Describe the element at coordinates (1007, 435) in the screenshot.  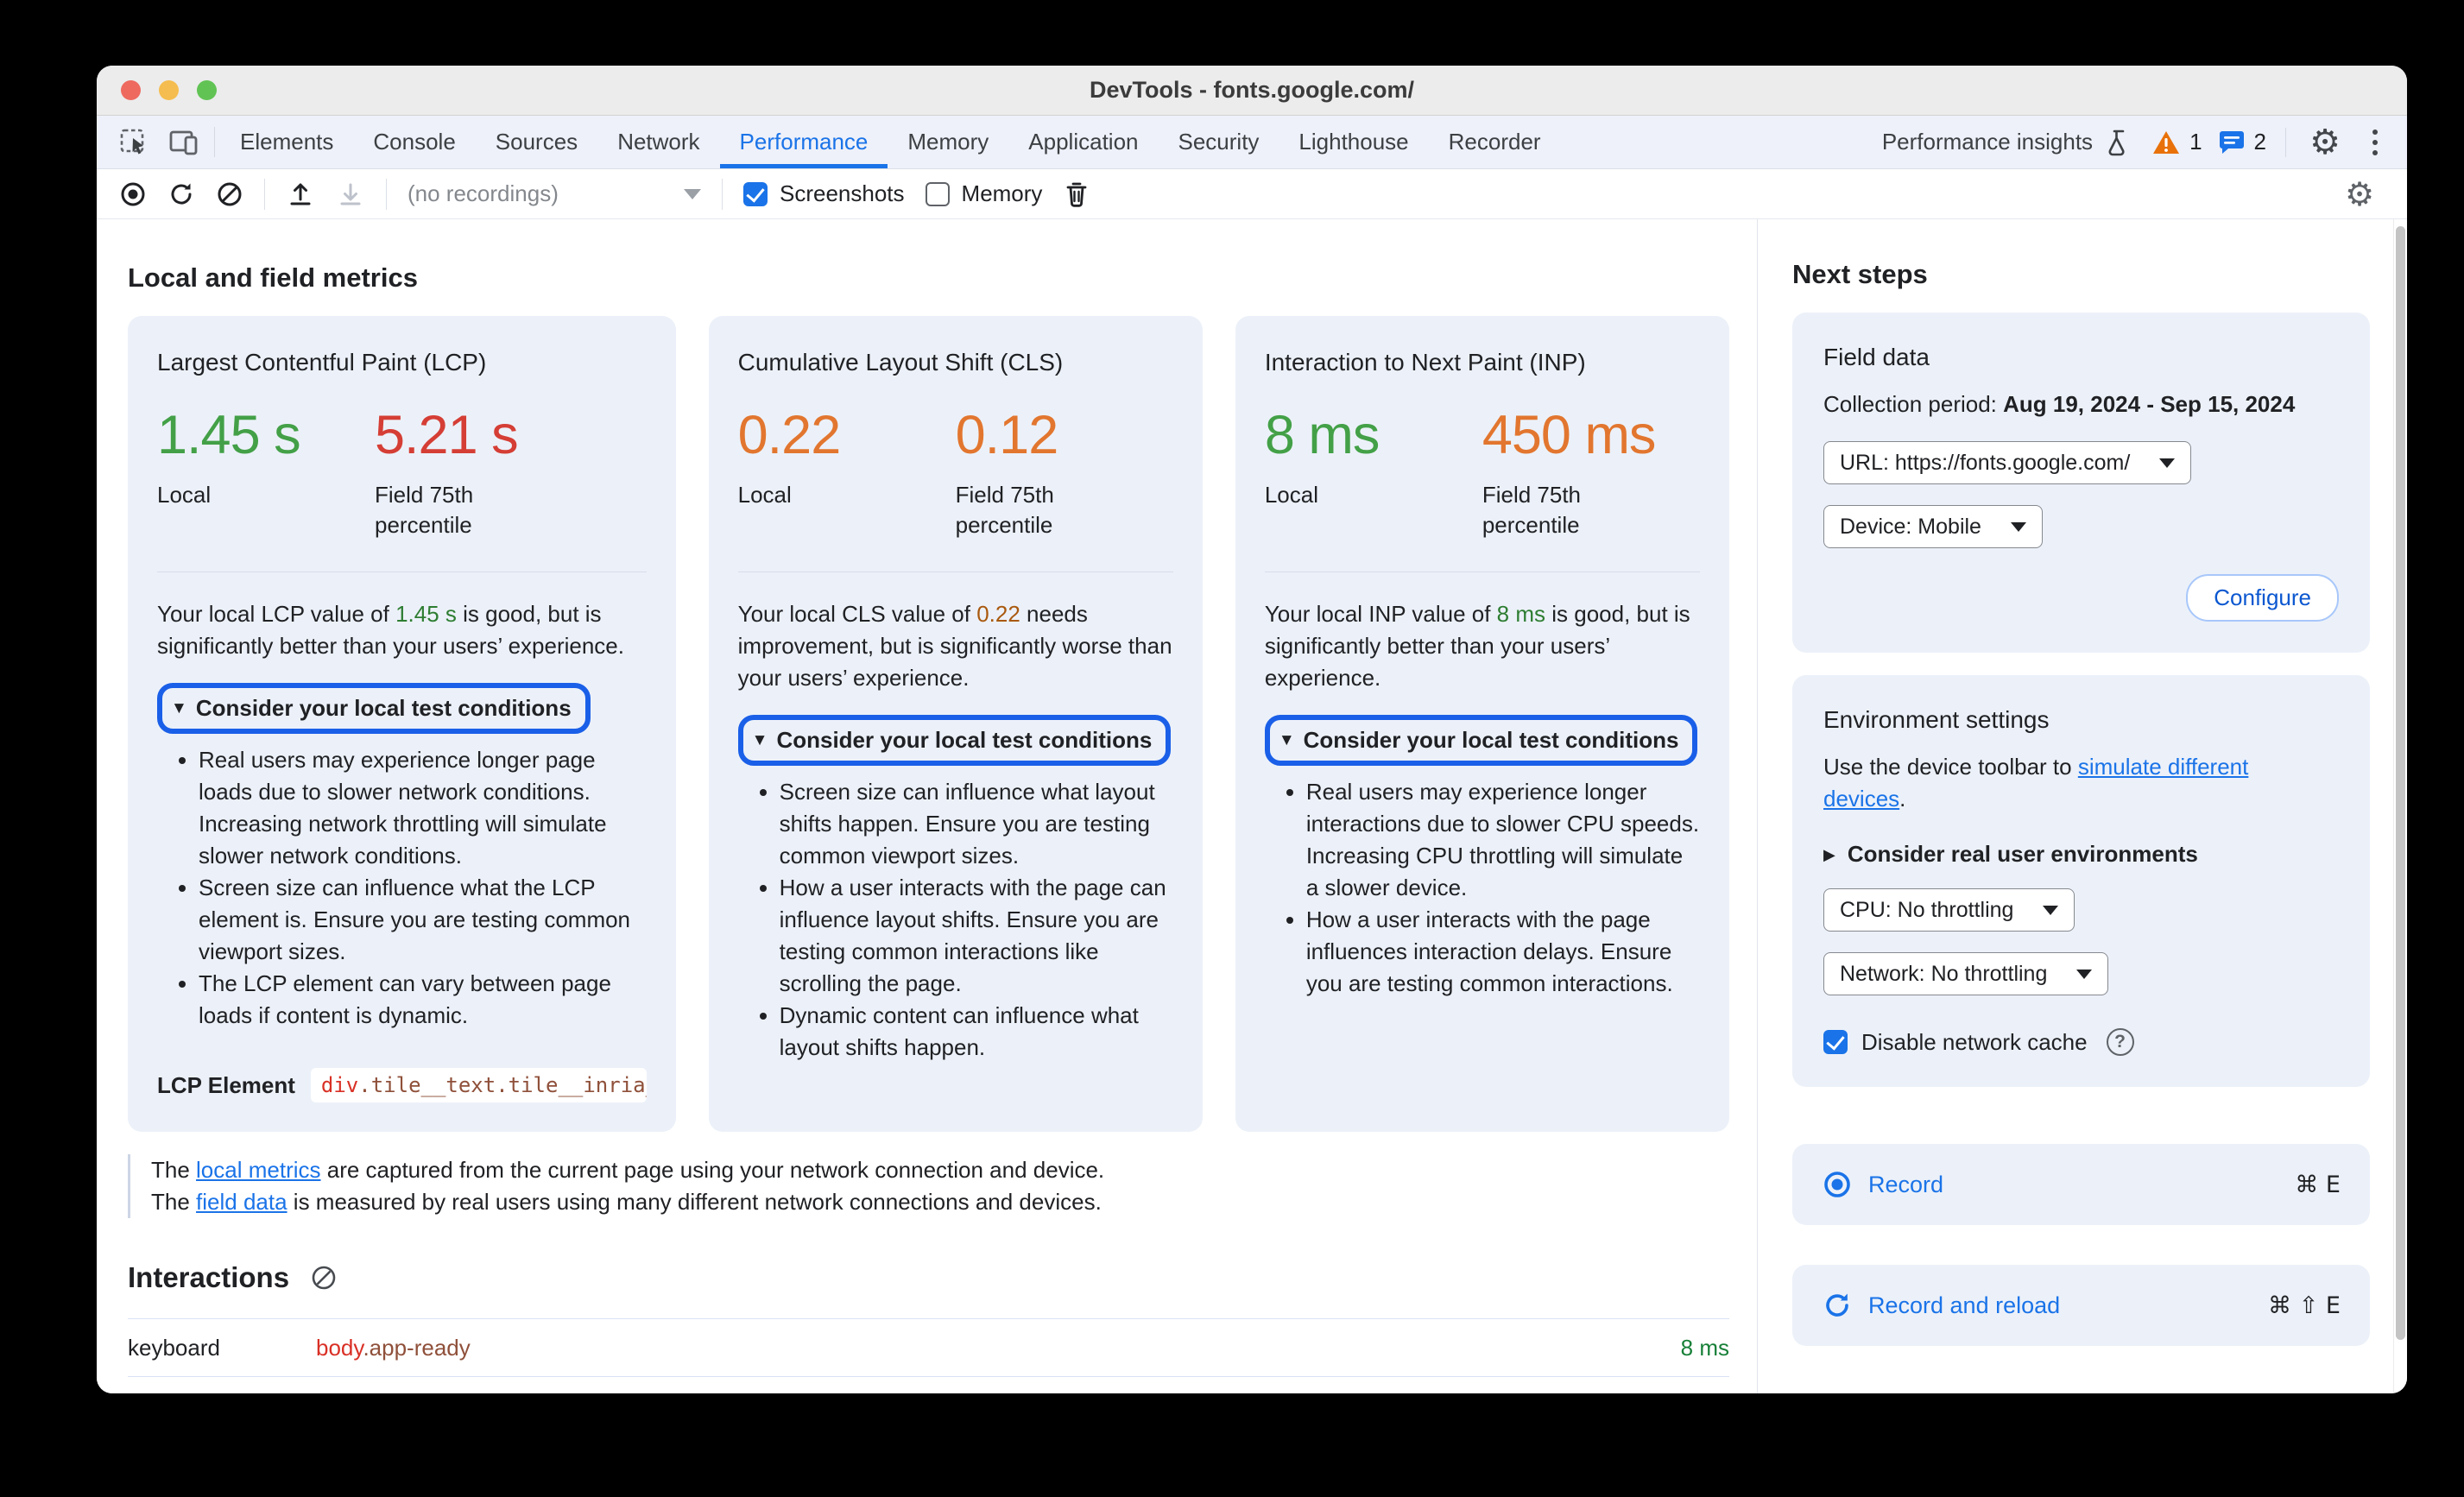
I see `cls-field-value: 0.12` at that location.